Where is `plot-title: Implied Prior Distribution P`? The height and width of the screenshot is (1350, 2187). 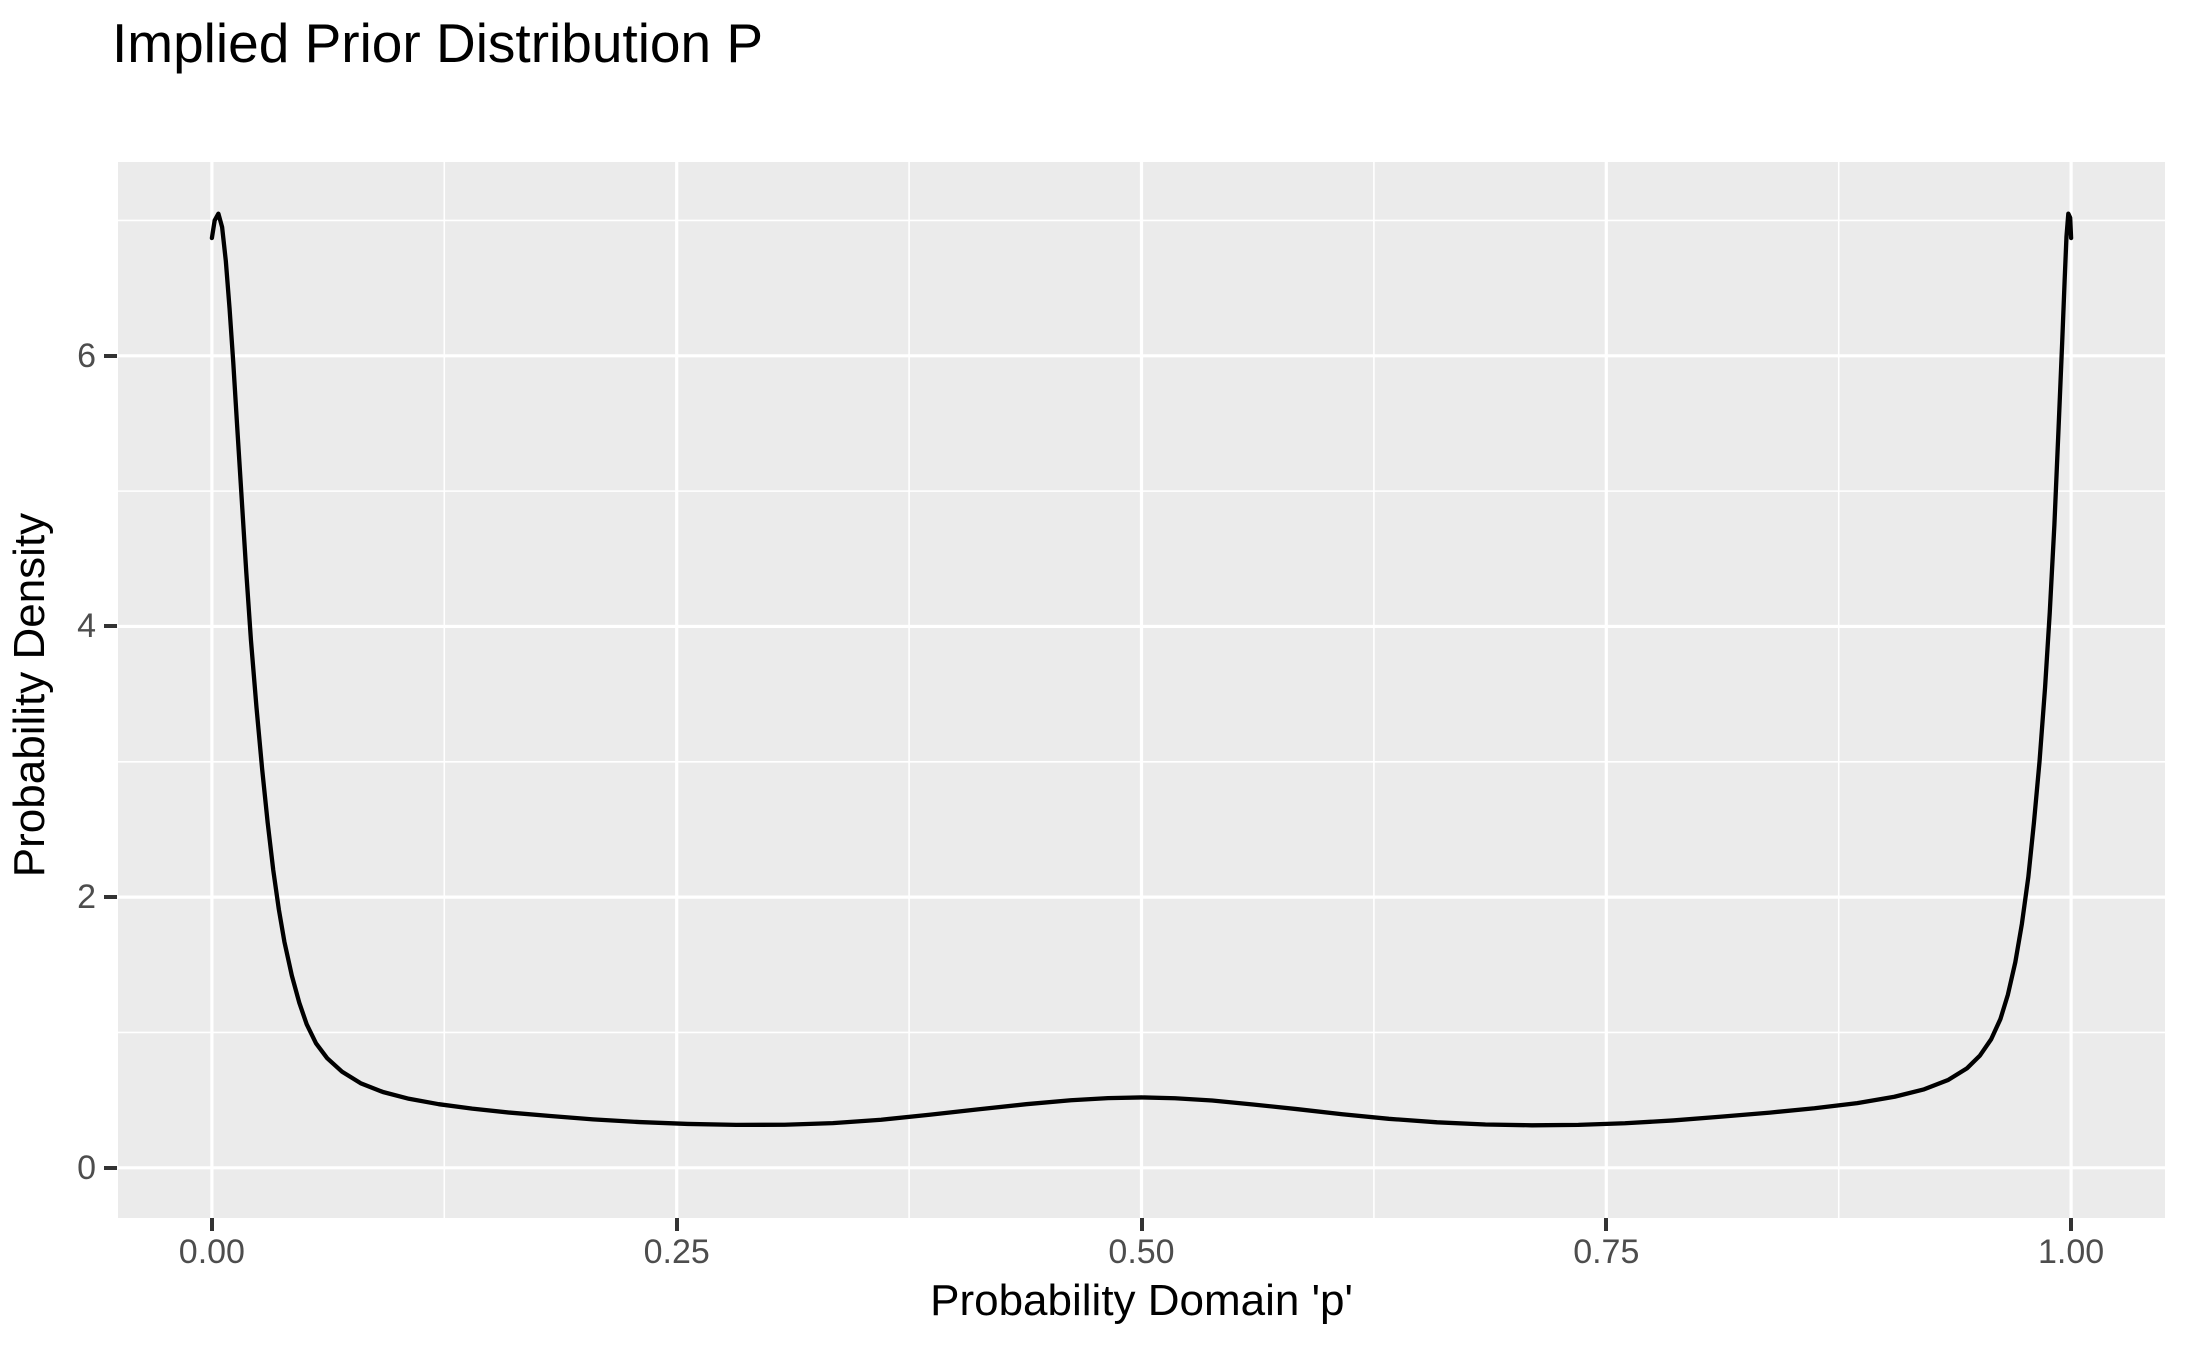
plot-title: Implied Prior Distribution P is located at coordinates (438, 43).